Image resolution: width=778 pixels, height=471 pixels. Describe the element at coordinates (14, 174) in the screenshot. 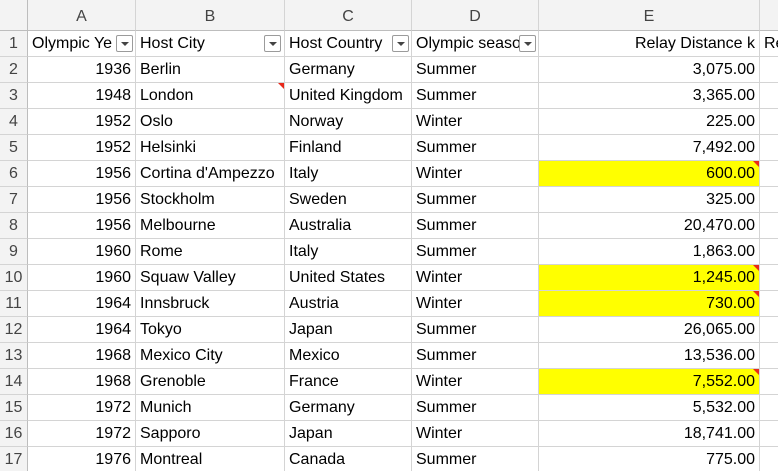

I see `row-header: 6` at that location.